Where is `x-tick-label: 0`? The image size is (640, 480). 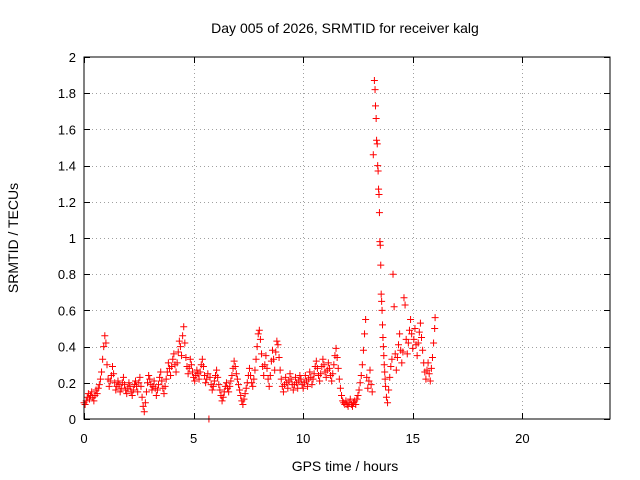 x-tick-label: 0 is located at coordinates (83, 438).